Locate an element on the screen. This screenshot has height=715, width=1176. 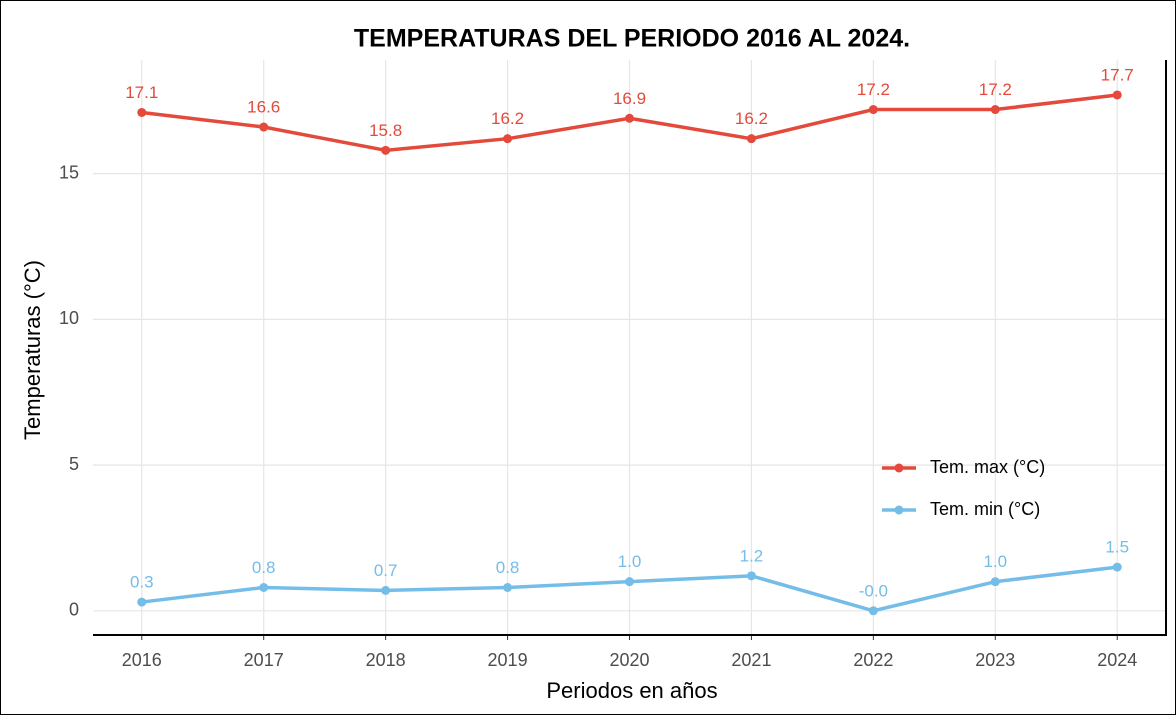
y-tick-label: 10 is located at coordinates (69, 318).